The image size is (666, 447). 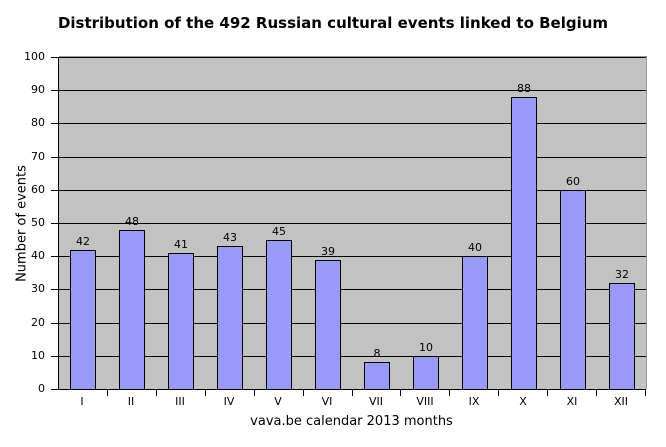 I want to click on plot-top-edge, so click(x=352, y=56).